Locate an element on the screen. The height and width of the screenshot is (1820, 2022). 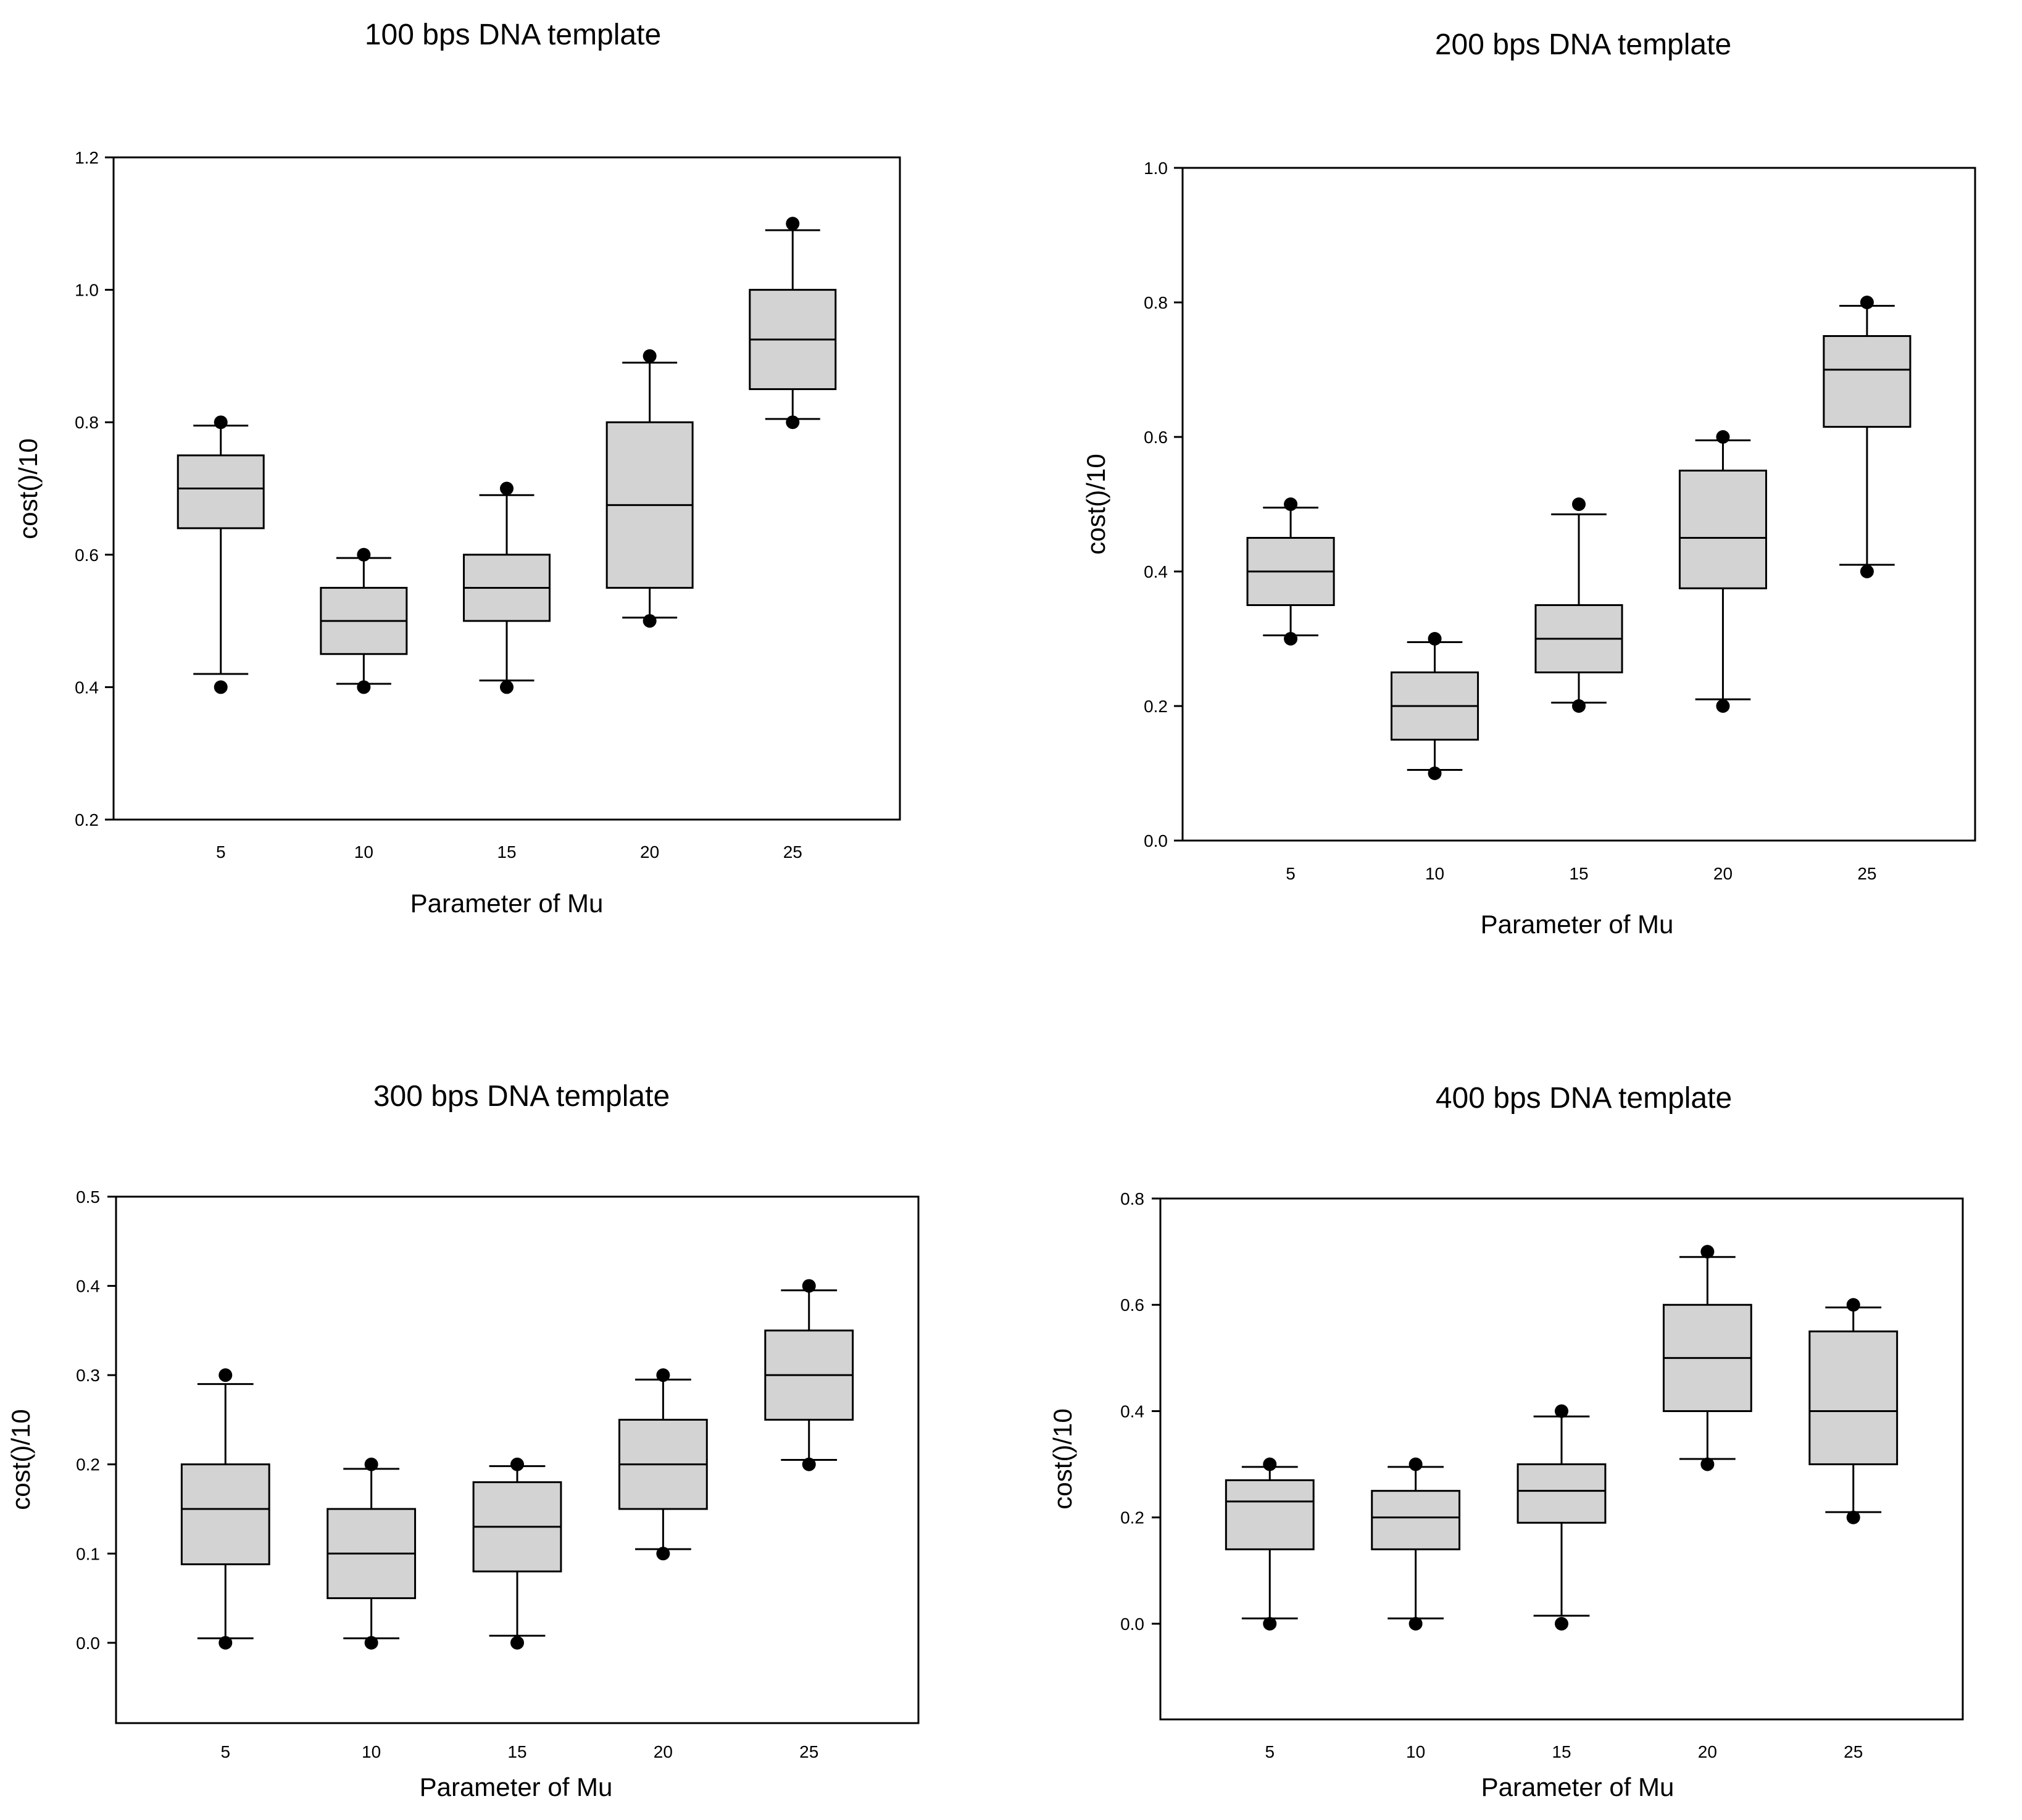
chart-title: 400 bps DNA template is located at coordinates (1584, 1098).